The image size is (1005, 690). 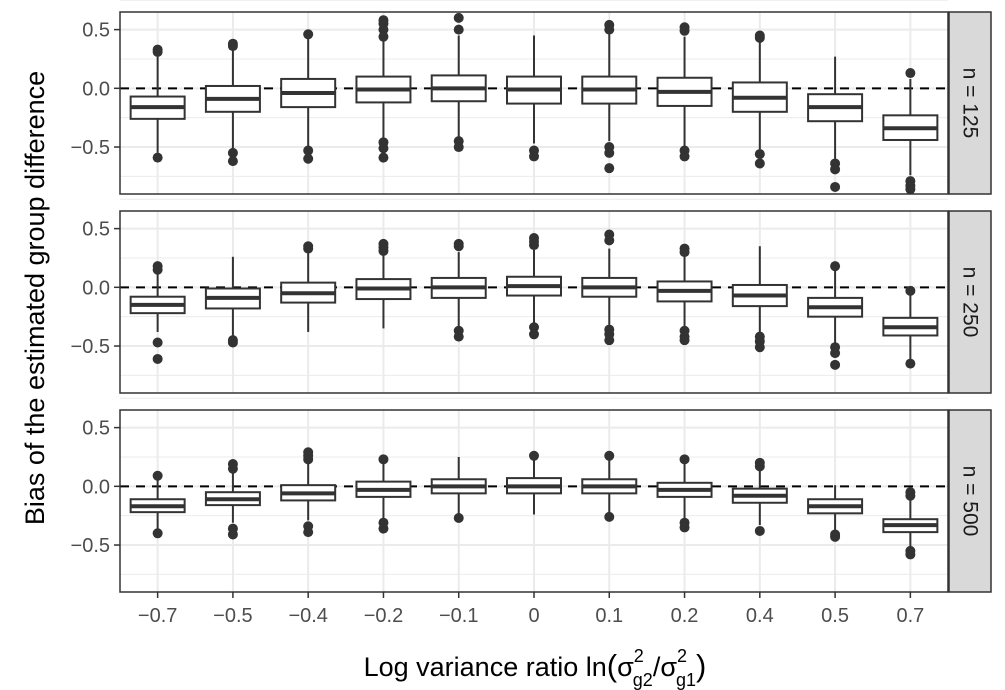 I want to click on x-tick-label: 0, so click(x=533, y=616).